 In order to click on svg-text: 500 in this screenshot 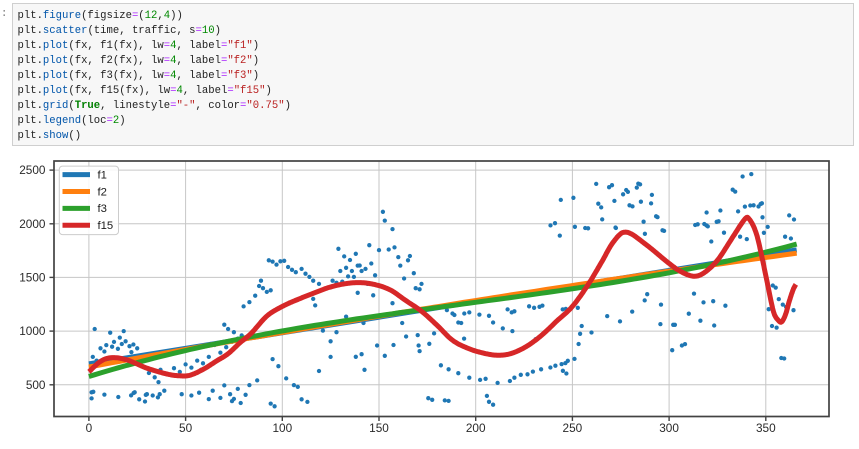, I will do `click(36, 385)`.